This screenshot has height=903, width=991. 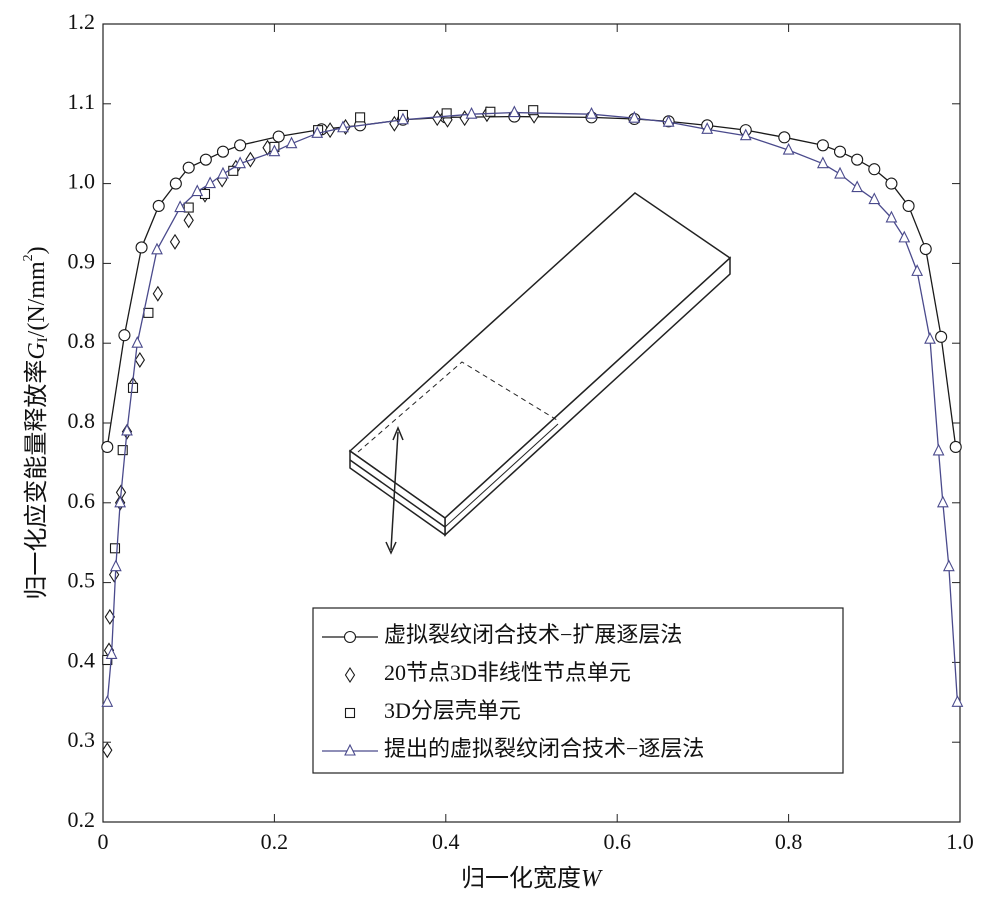 I want to click on y-label-subscript: I, so click(x=43, y=339).